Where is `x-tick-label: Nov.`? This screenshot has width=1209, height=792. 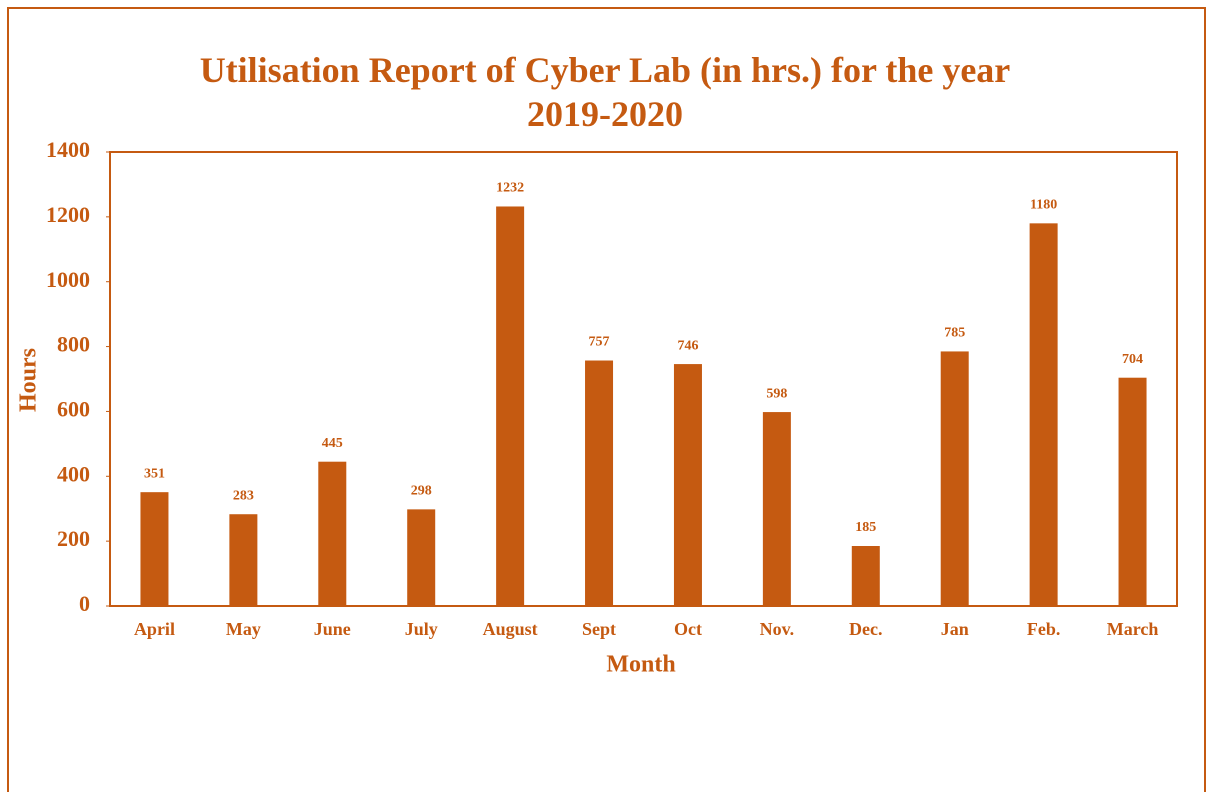 x-tick-label: Nov. is located at coordinates (777, 629).